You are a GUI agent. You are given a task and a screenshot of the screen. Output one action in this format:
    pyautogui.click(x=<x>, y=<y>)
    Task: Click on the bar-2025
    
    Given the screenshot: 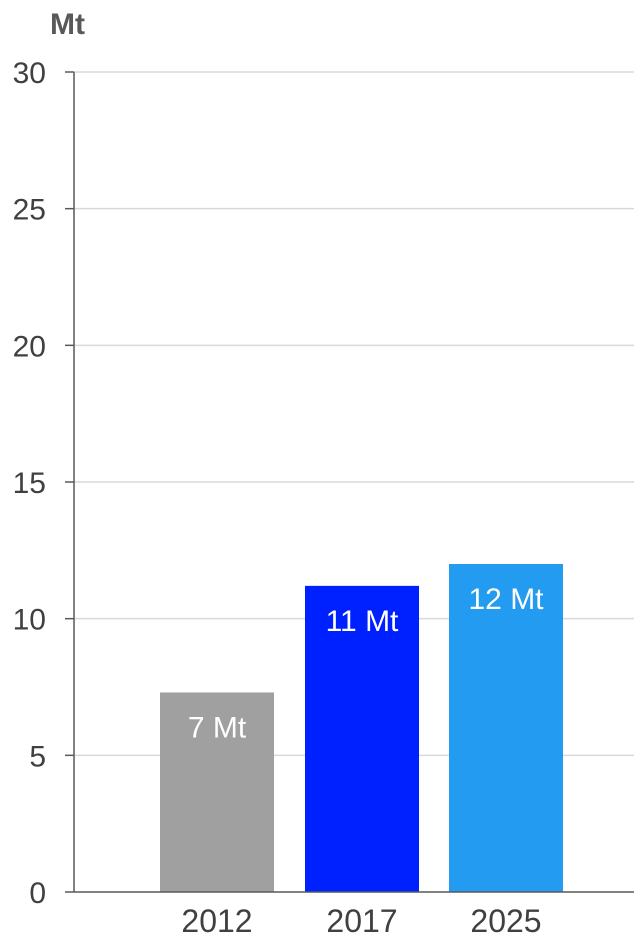 What is the action you would take?
    pyautogui.click(x=506, y=728)
    